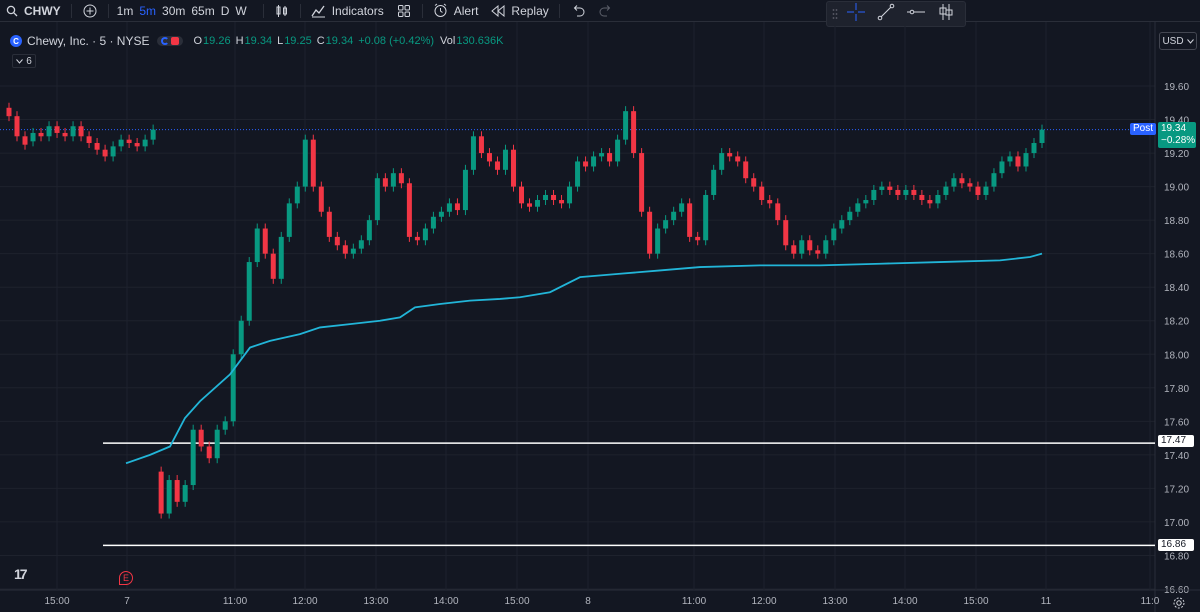 The image size is (1200, 612). I want to click on interval-1m: 1m, so click(125, 10).